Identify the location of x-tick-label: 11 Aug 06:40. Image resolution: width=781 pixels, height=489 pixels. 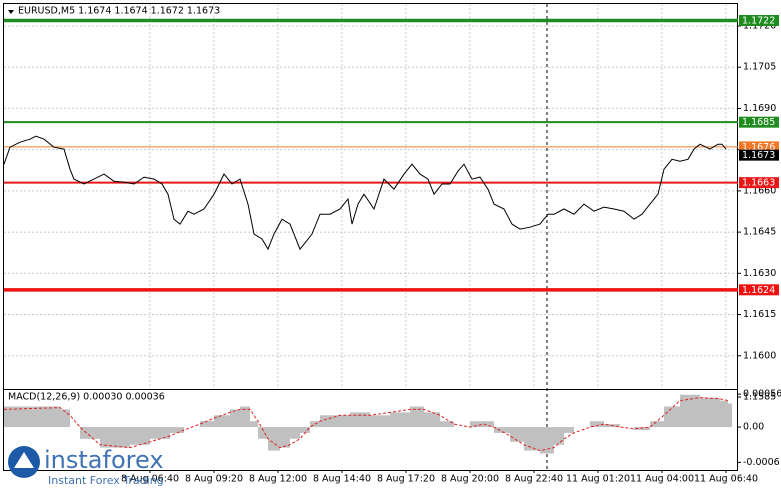
(726, 479).